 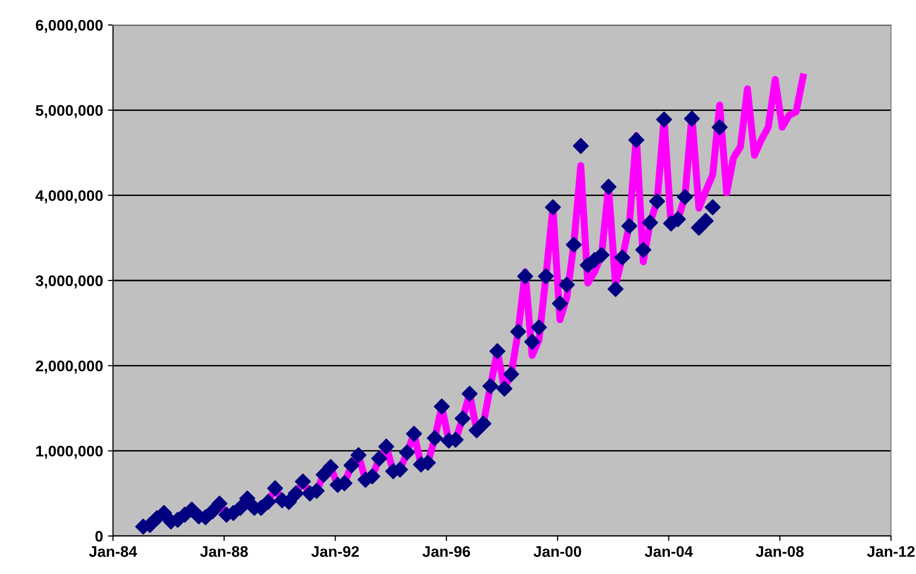 I want to click on x-tick-label: Jan-92, so click(x=335, y=551).